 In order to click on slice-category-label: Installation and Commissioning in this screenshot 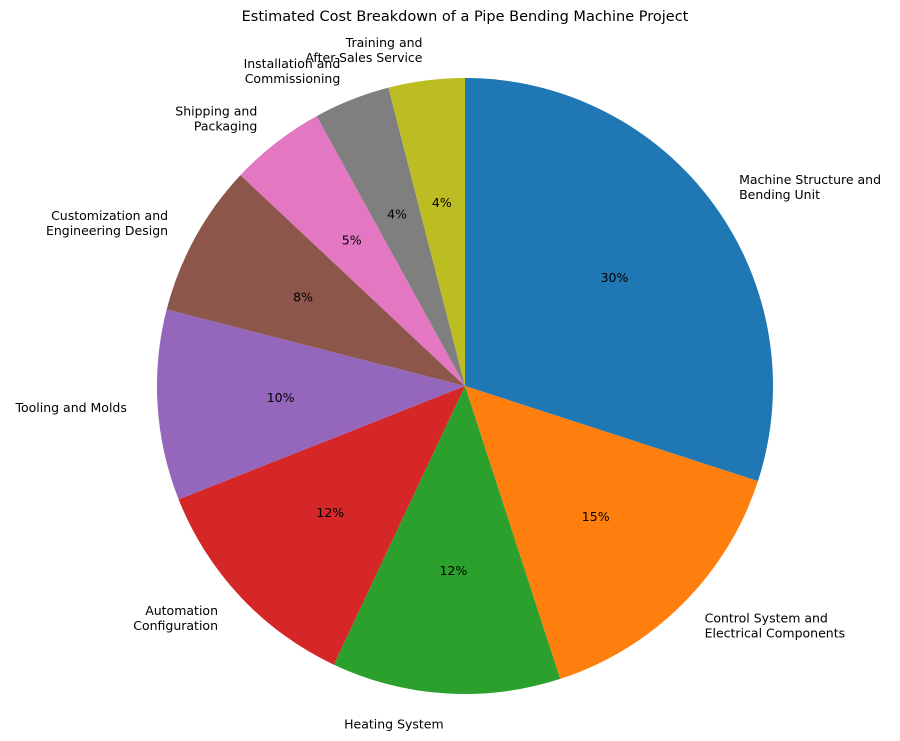, I will do `click(292, 71)`.